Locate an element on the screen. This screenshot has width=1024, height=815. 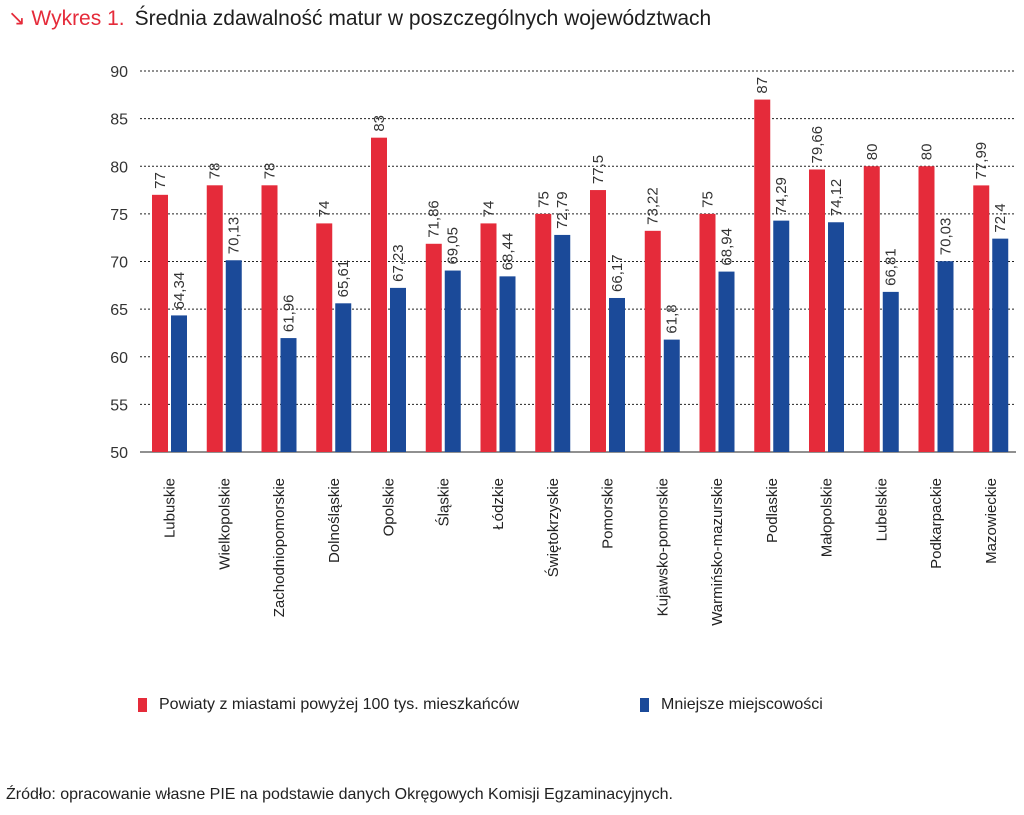
category-label: Łódzkie is located at coordinates (498, 504).